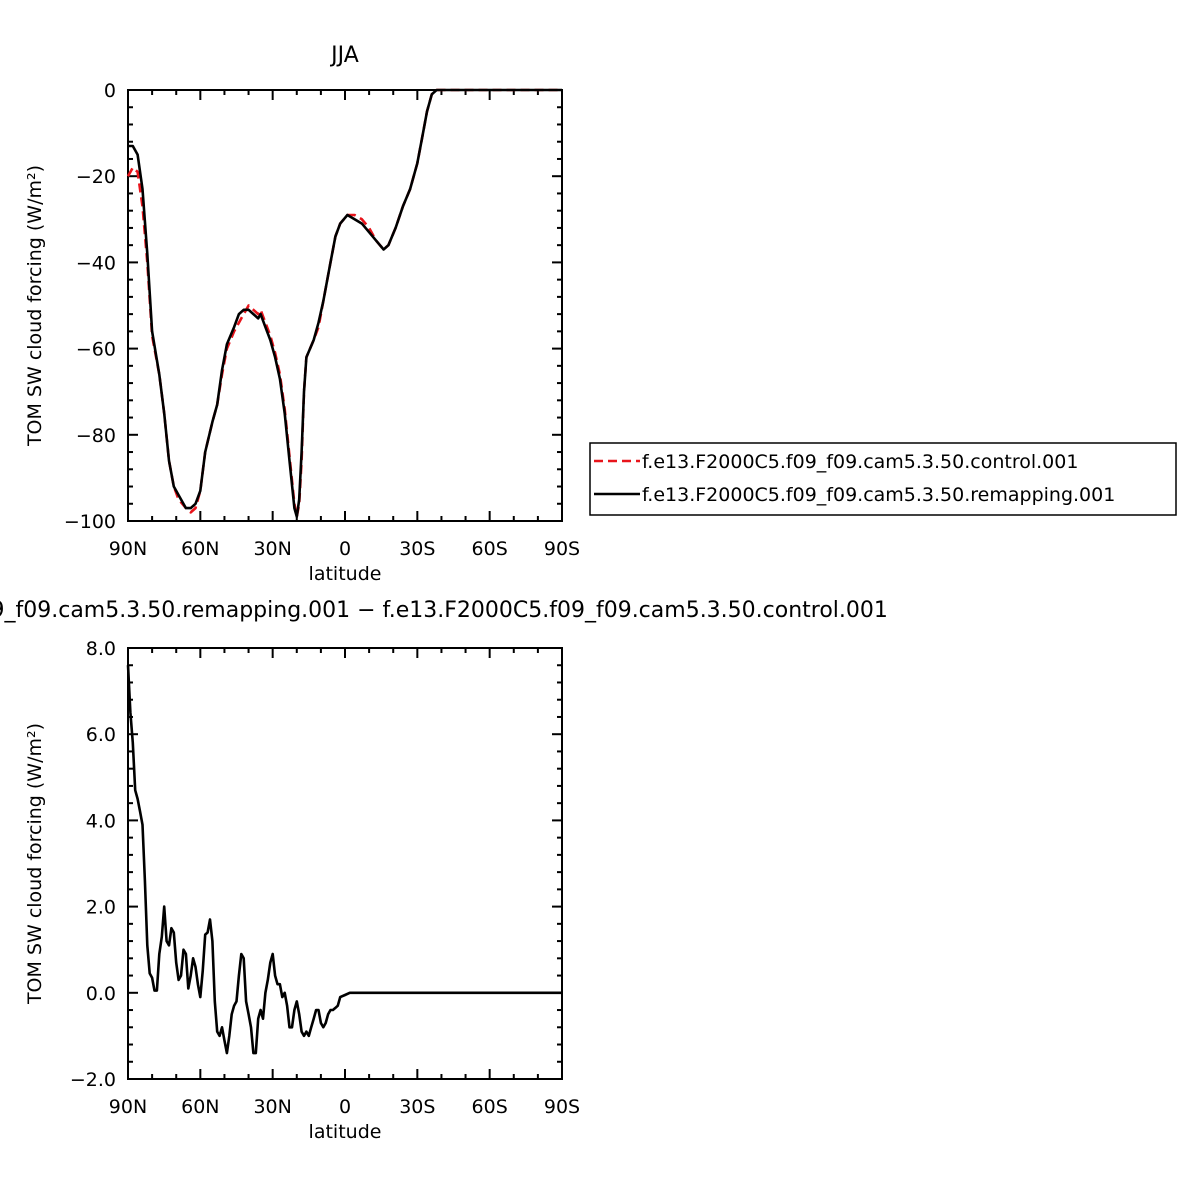 The width and height of the screenshot is (1194, 1191). I want to click on legend-box, so click(883, 479).